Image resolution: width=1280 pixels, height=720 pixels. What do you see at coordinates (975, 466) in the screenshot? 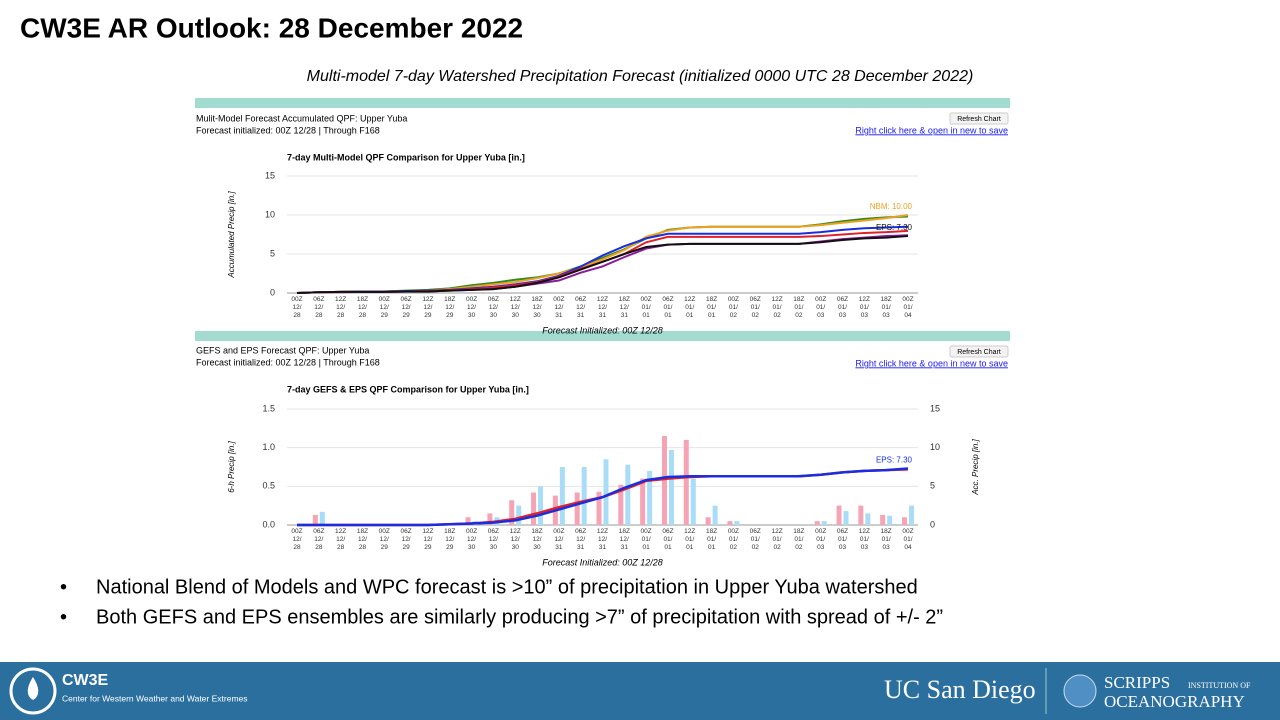
I see `y2-axis-label: Acc. Precip [in.]` at bounding box center [975, 466].